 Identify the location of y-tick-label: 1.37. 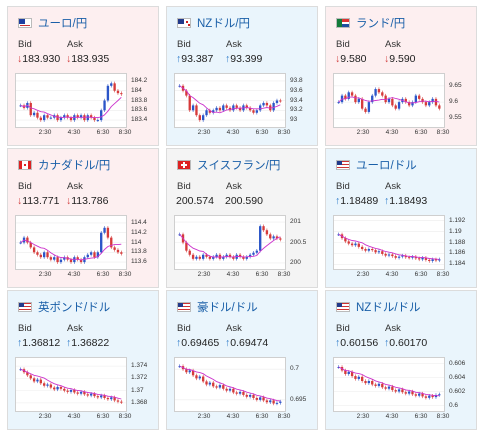
(137, 390).